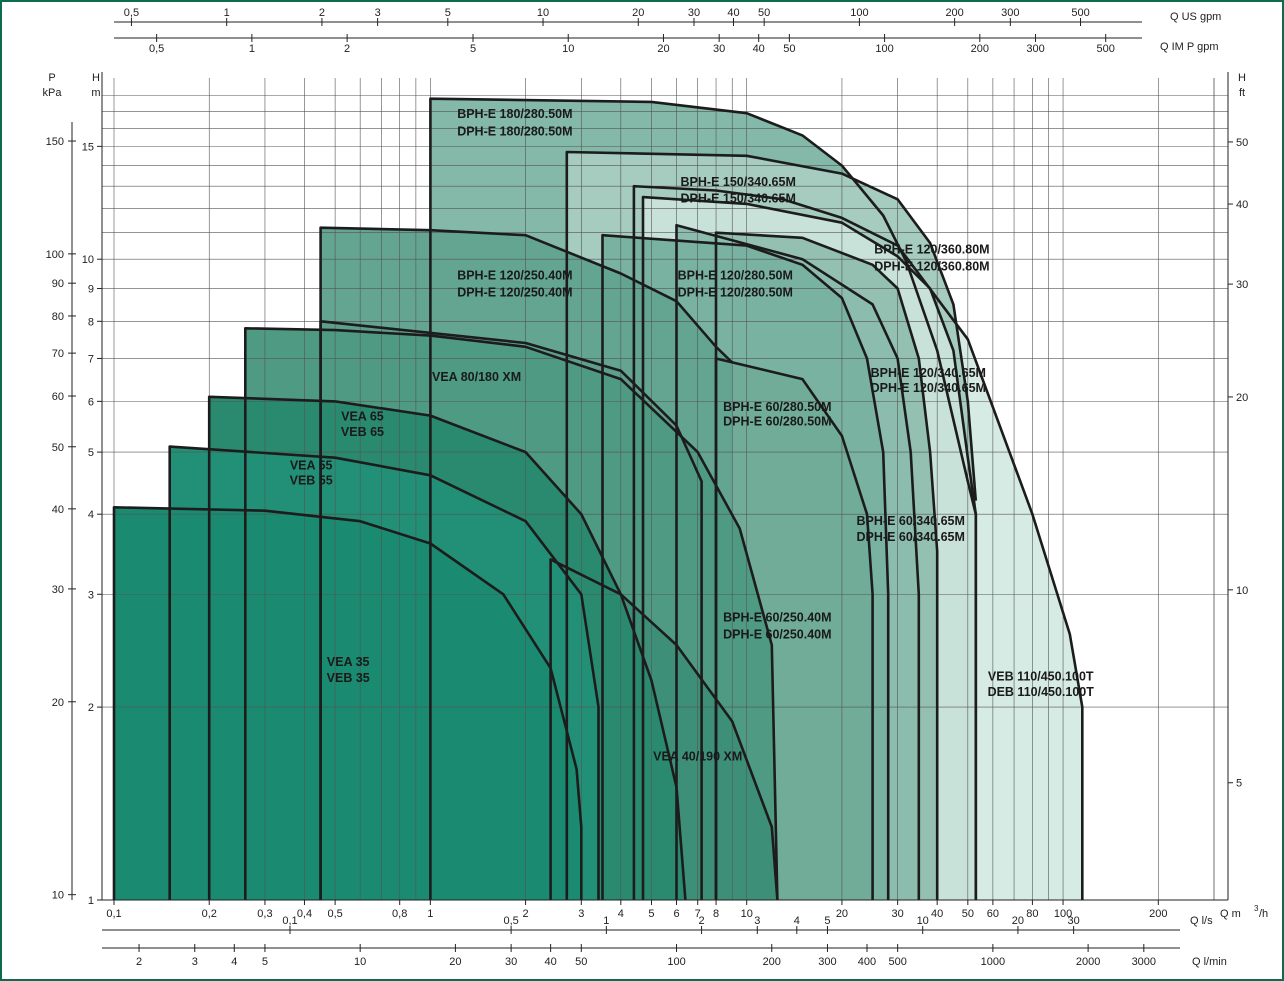 The width and height of the screenshot is (1284, 981). What do you see at coordinates (55, 255) in the screenshot?
I see `p-tick-label: 100` at bounding box center [55, 255].